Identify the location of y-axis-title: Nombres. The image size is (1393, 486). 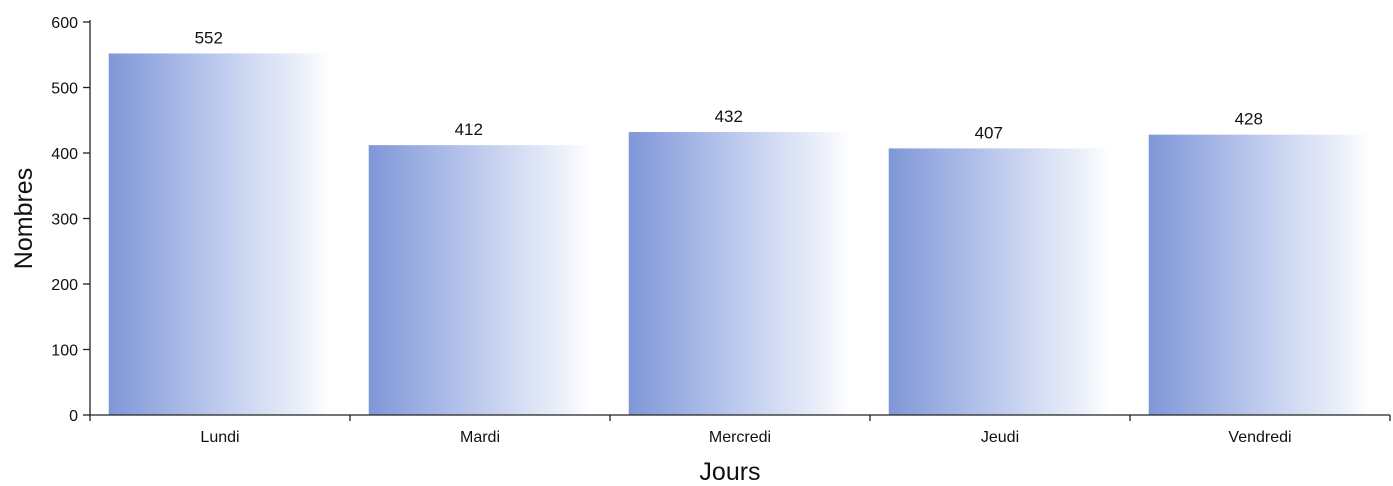
(24, 218).